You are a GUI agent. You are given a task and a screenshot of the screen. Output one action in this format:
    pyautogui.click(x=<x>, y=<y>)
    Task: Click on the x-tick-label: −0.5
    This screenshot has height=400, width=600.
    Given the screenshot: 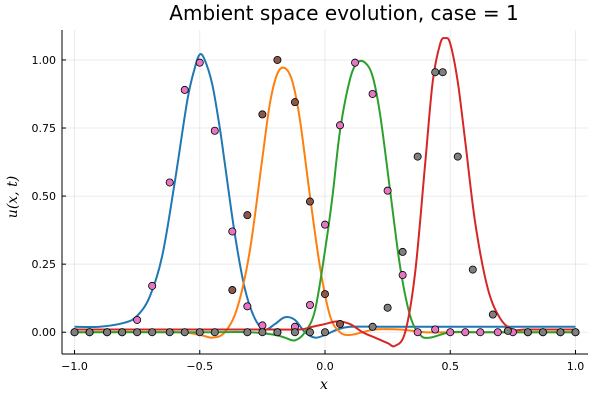 What is the action you would take?
    pyautogui.click(x=199, y=366)
    